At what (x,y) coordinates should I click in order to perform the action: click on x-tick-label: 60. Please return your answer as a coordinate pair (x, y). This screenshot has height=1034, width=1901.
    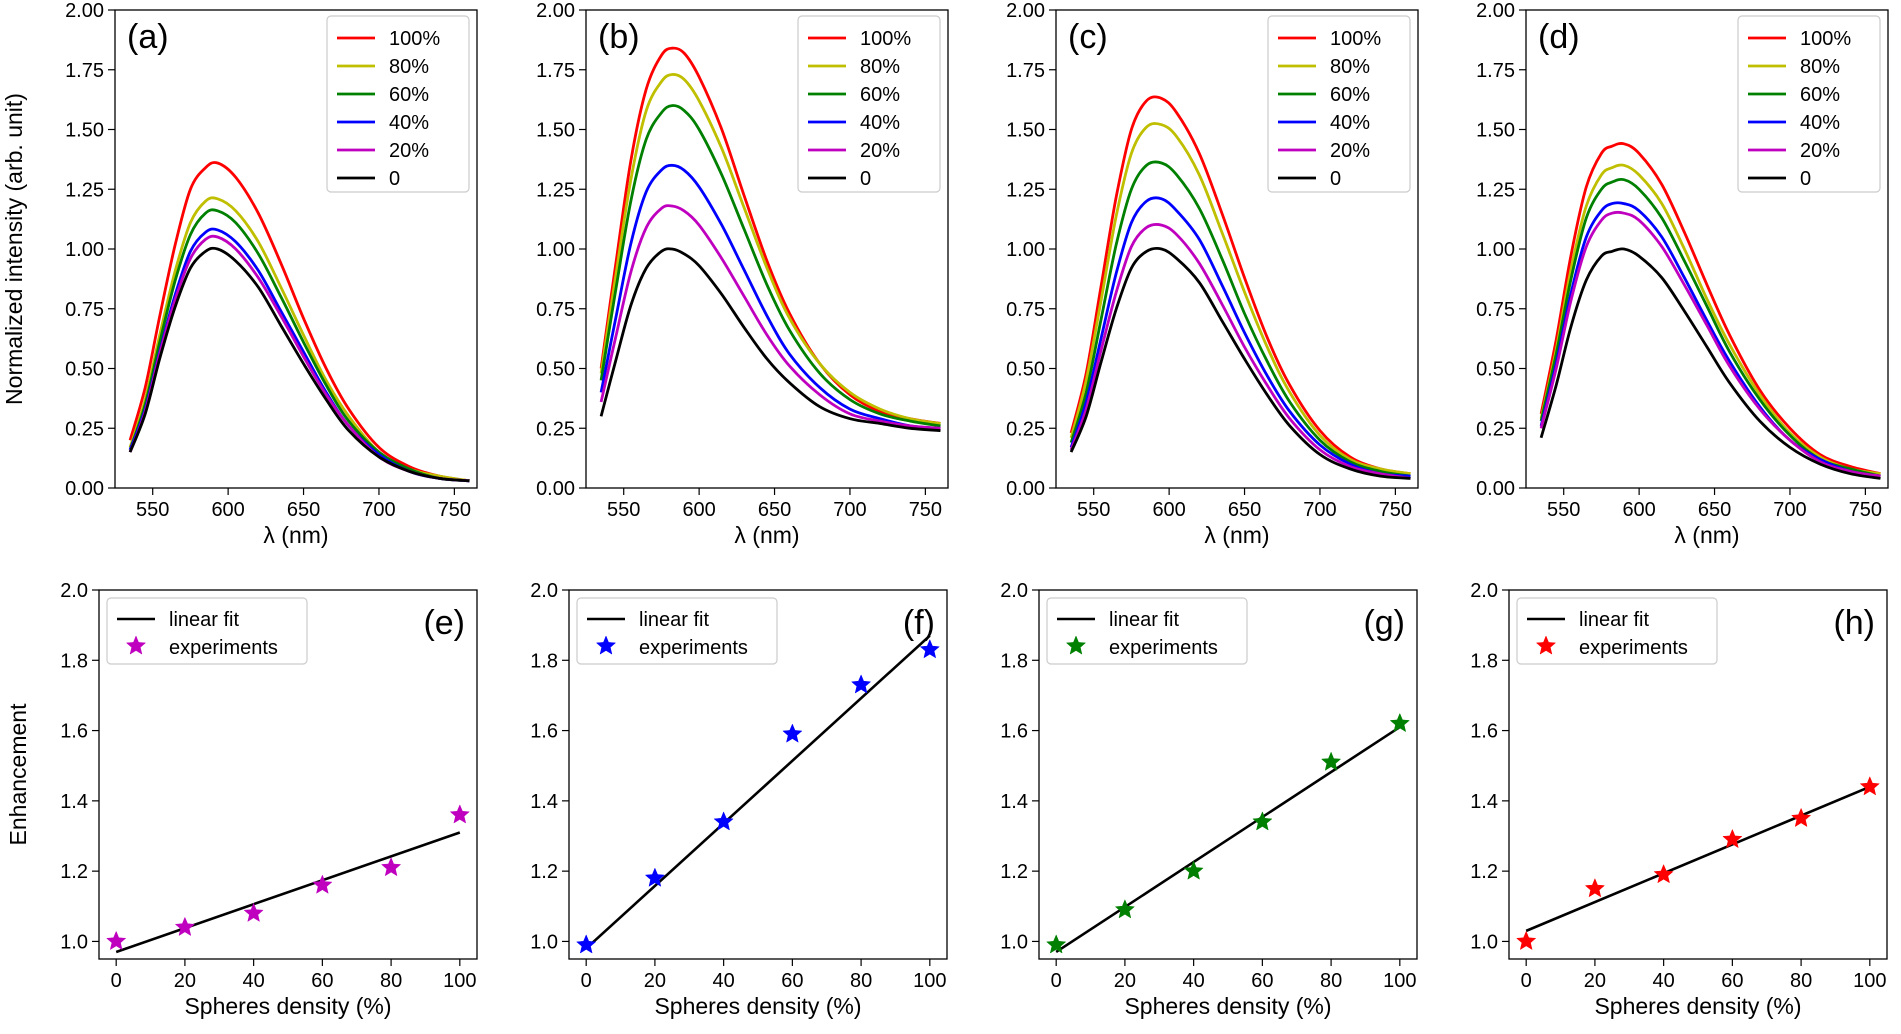
    Looking at the image, I should click on (792, 981).